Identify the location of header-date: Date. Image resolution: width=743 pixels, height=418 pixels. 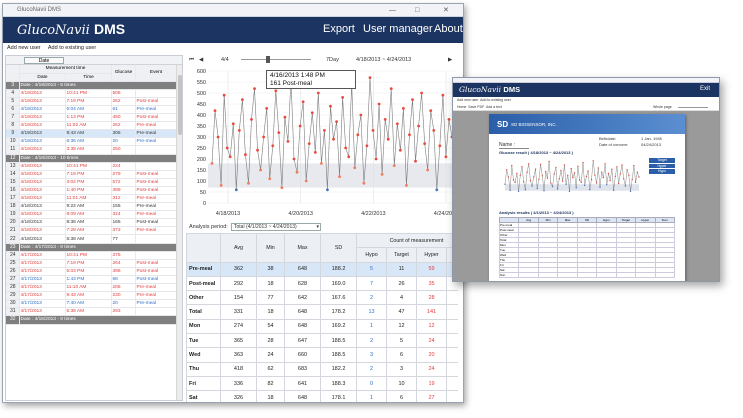
(42, 77).